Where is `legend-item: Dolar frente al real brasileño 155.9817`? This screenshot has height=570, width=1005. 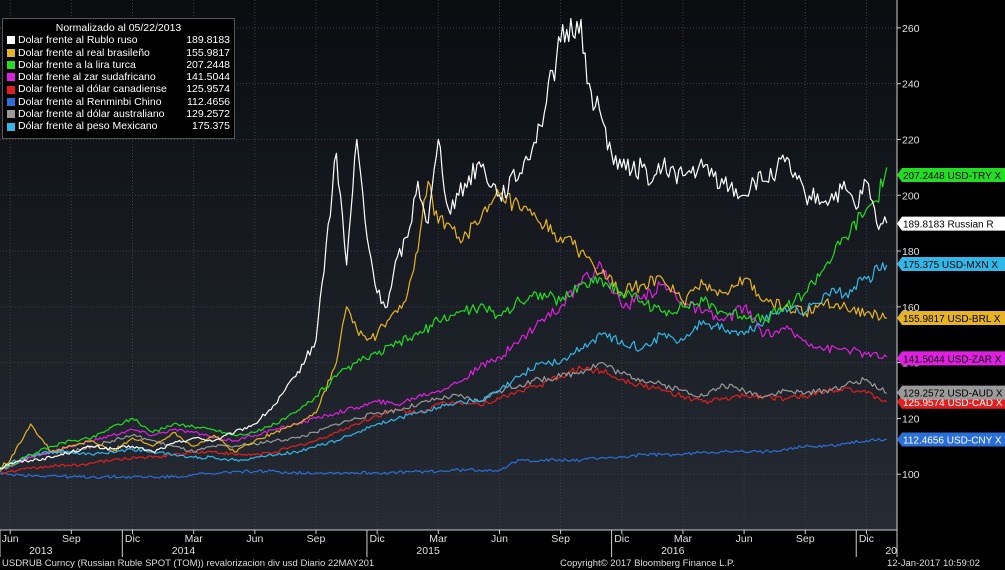 legend-item: Dolar frente al real brasileño 155.9817 is located at coordinates (118, 53).